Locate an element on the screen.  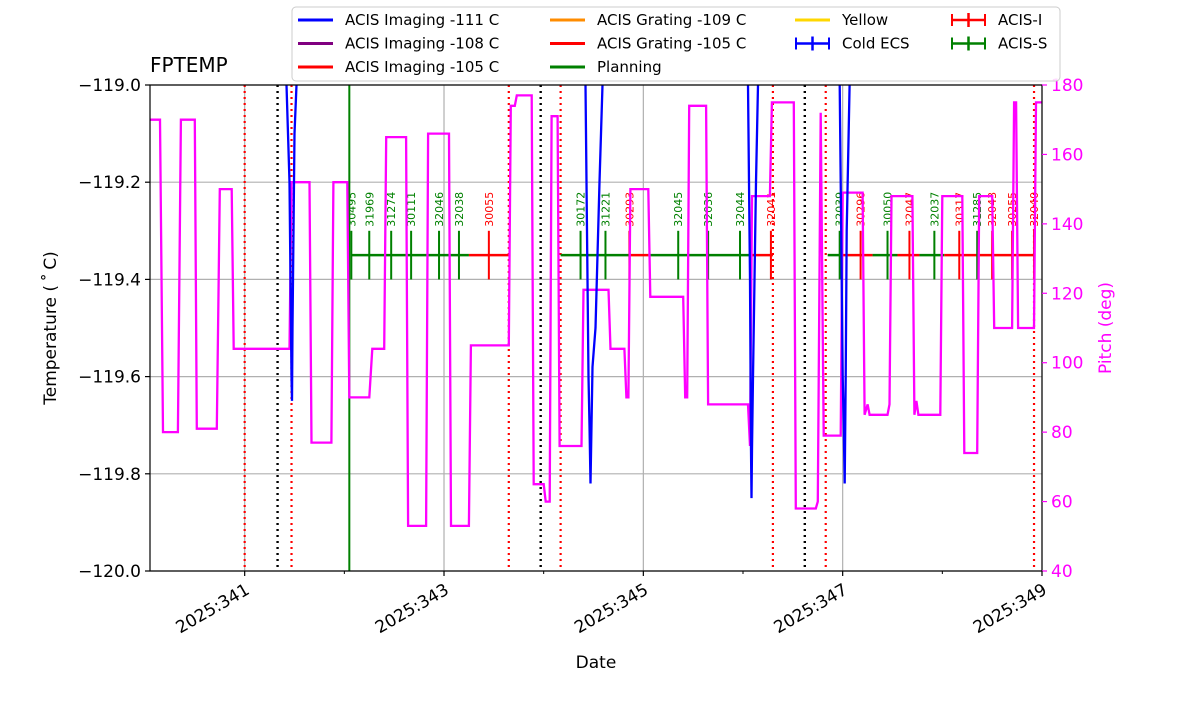
y-tick-label: −119.6 is located at coordinates (109, 378).